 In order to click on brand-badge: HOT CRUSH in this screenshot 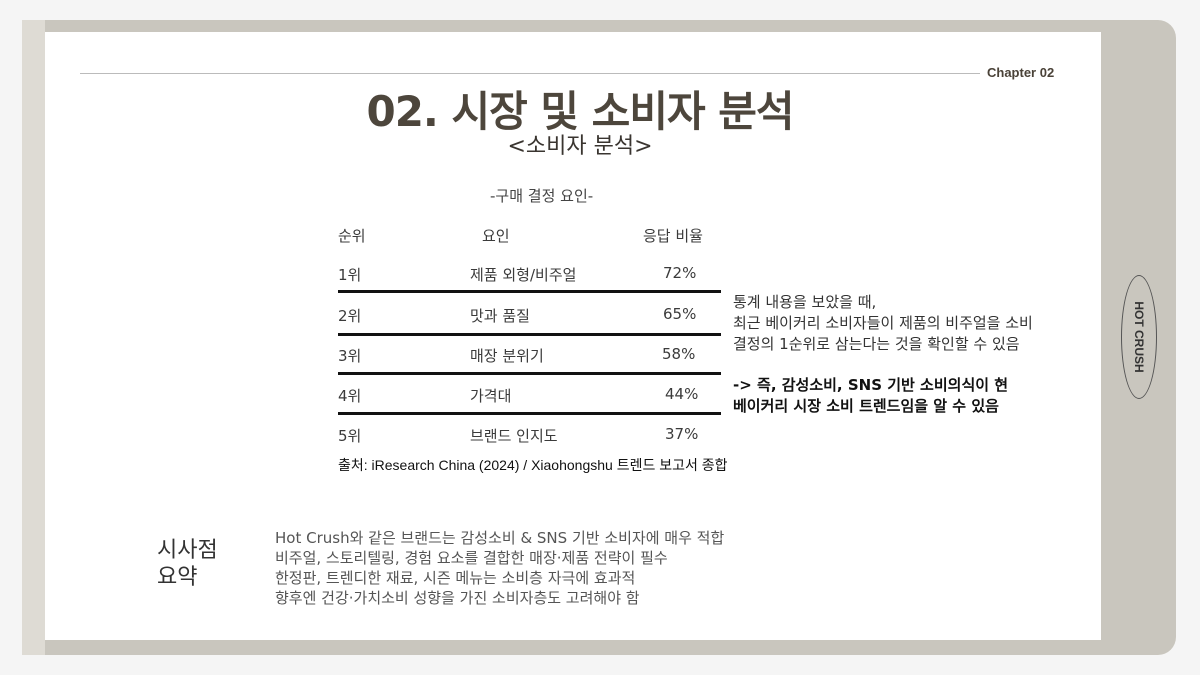, I will do `click(1139, 337)`.